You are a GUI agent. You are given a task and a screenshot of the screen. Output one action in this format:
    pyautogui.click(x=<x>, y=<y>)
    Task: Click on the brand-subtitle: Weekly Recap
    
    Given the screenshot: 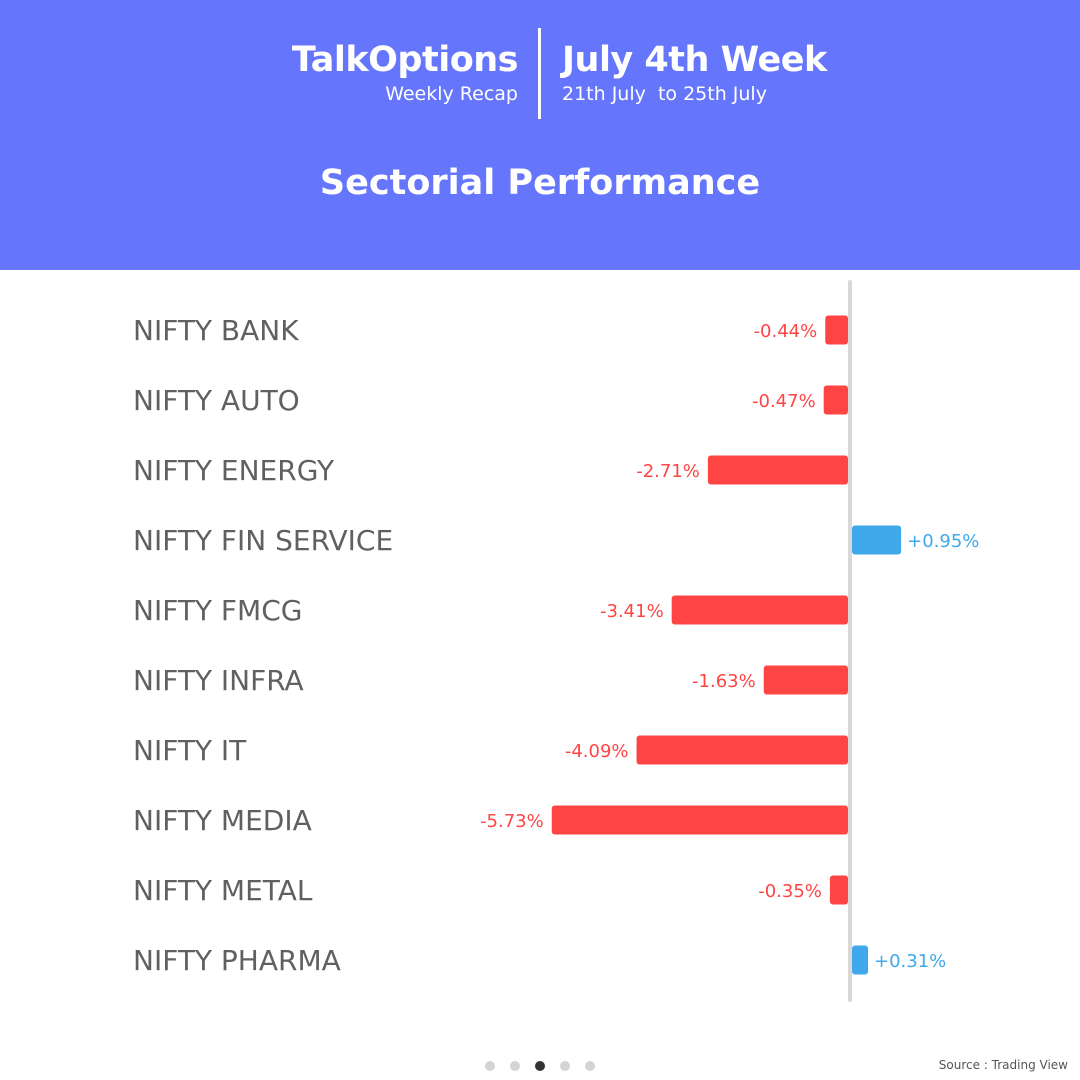 What is the action you would take?
    pyautogui.click(x=451, y=94)
    